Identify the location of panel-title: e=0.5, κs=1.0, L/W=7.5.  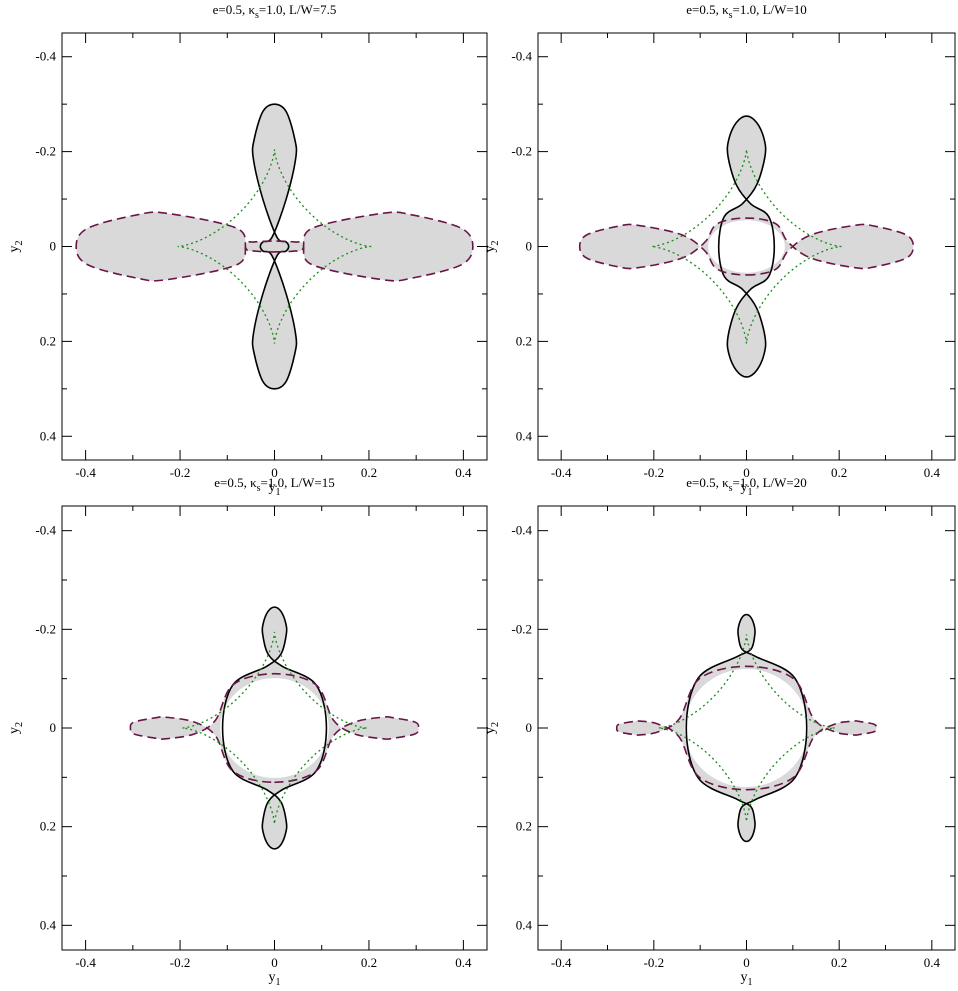
(275, 11).